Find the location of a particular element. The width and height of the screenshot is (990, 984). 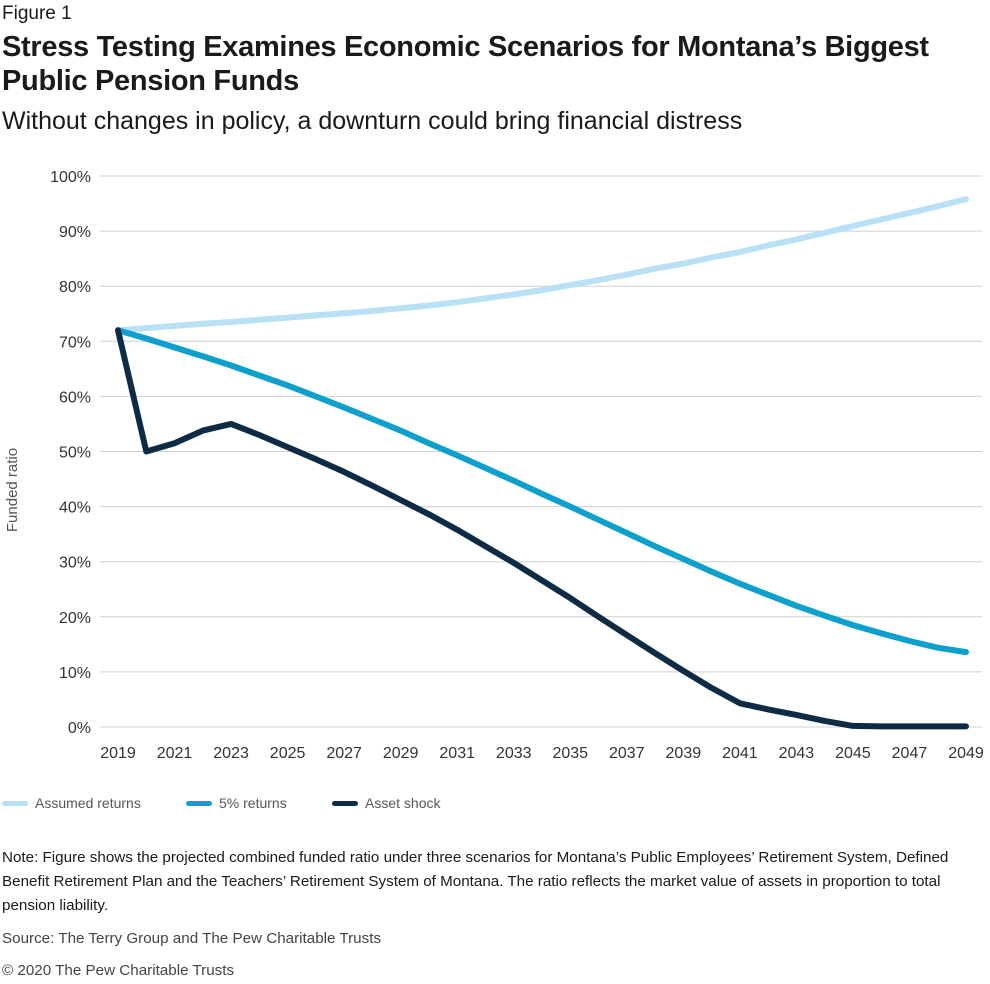

x-tick-label: 2033 is located at coordinates (514, 753).